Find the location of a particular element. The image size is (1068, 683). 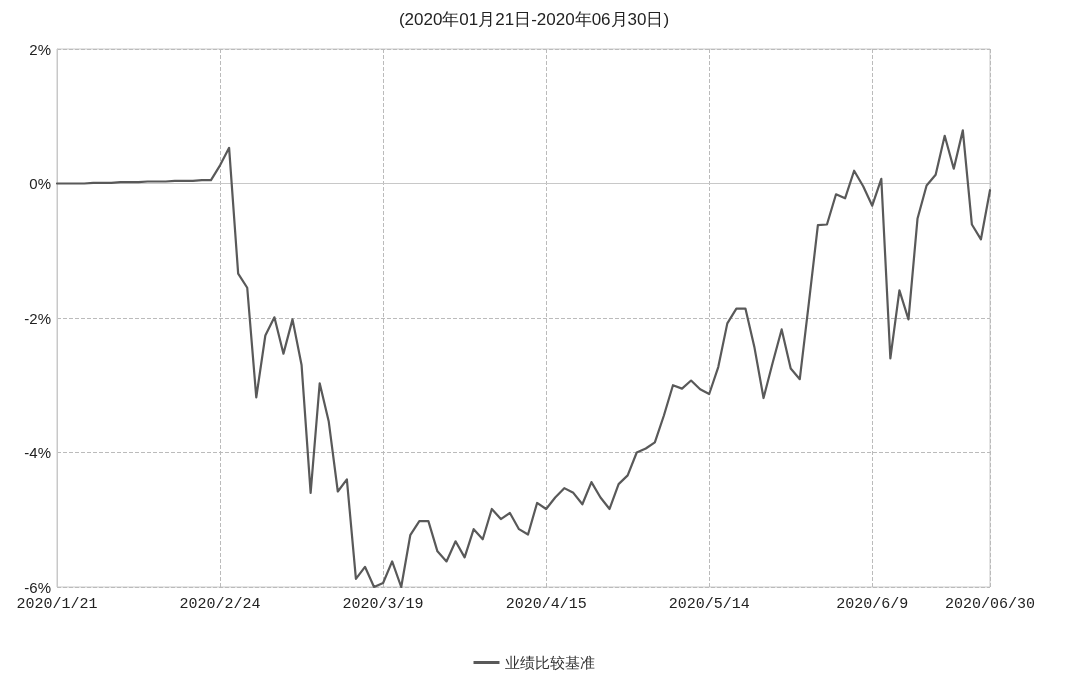

x-tick-label: 2020/4/15 is located at coordinates (546, 604).